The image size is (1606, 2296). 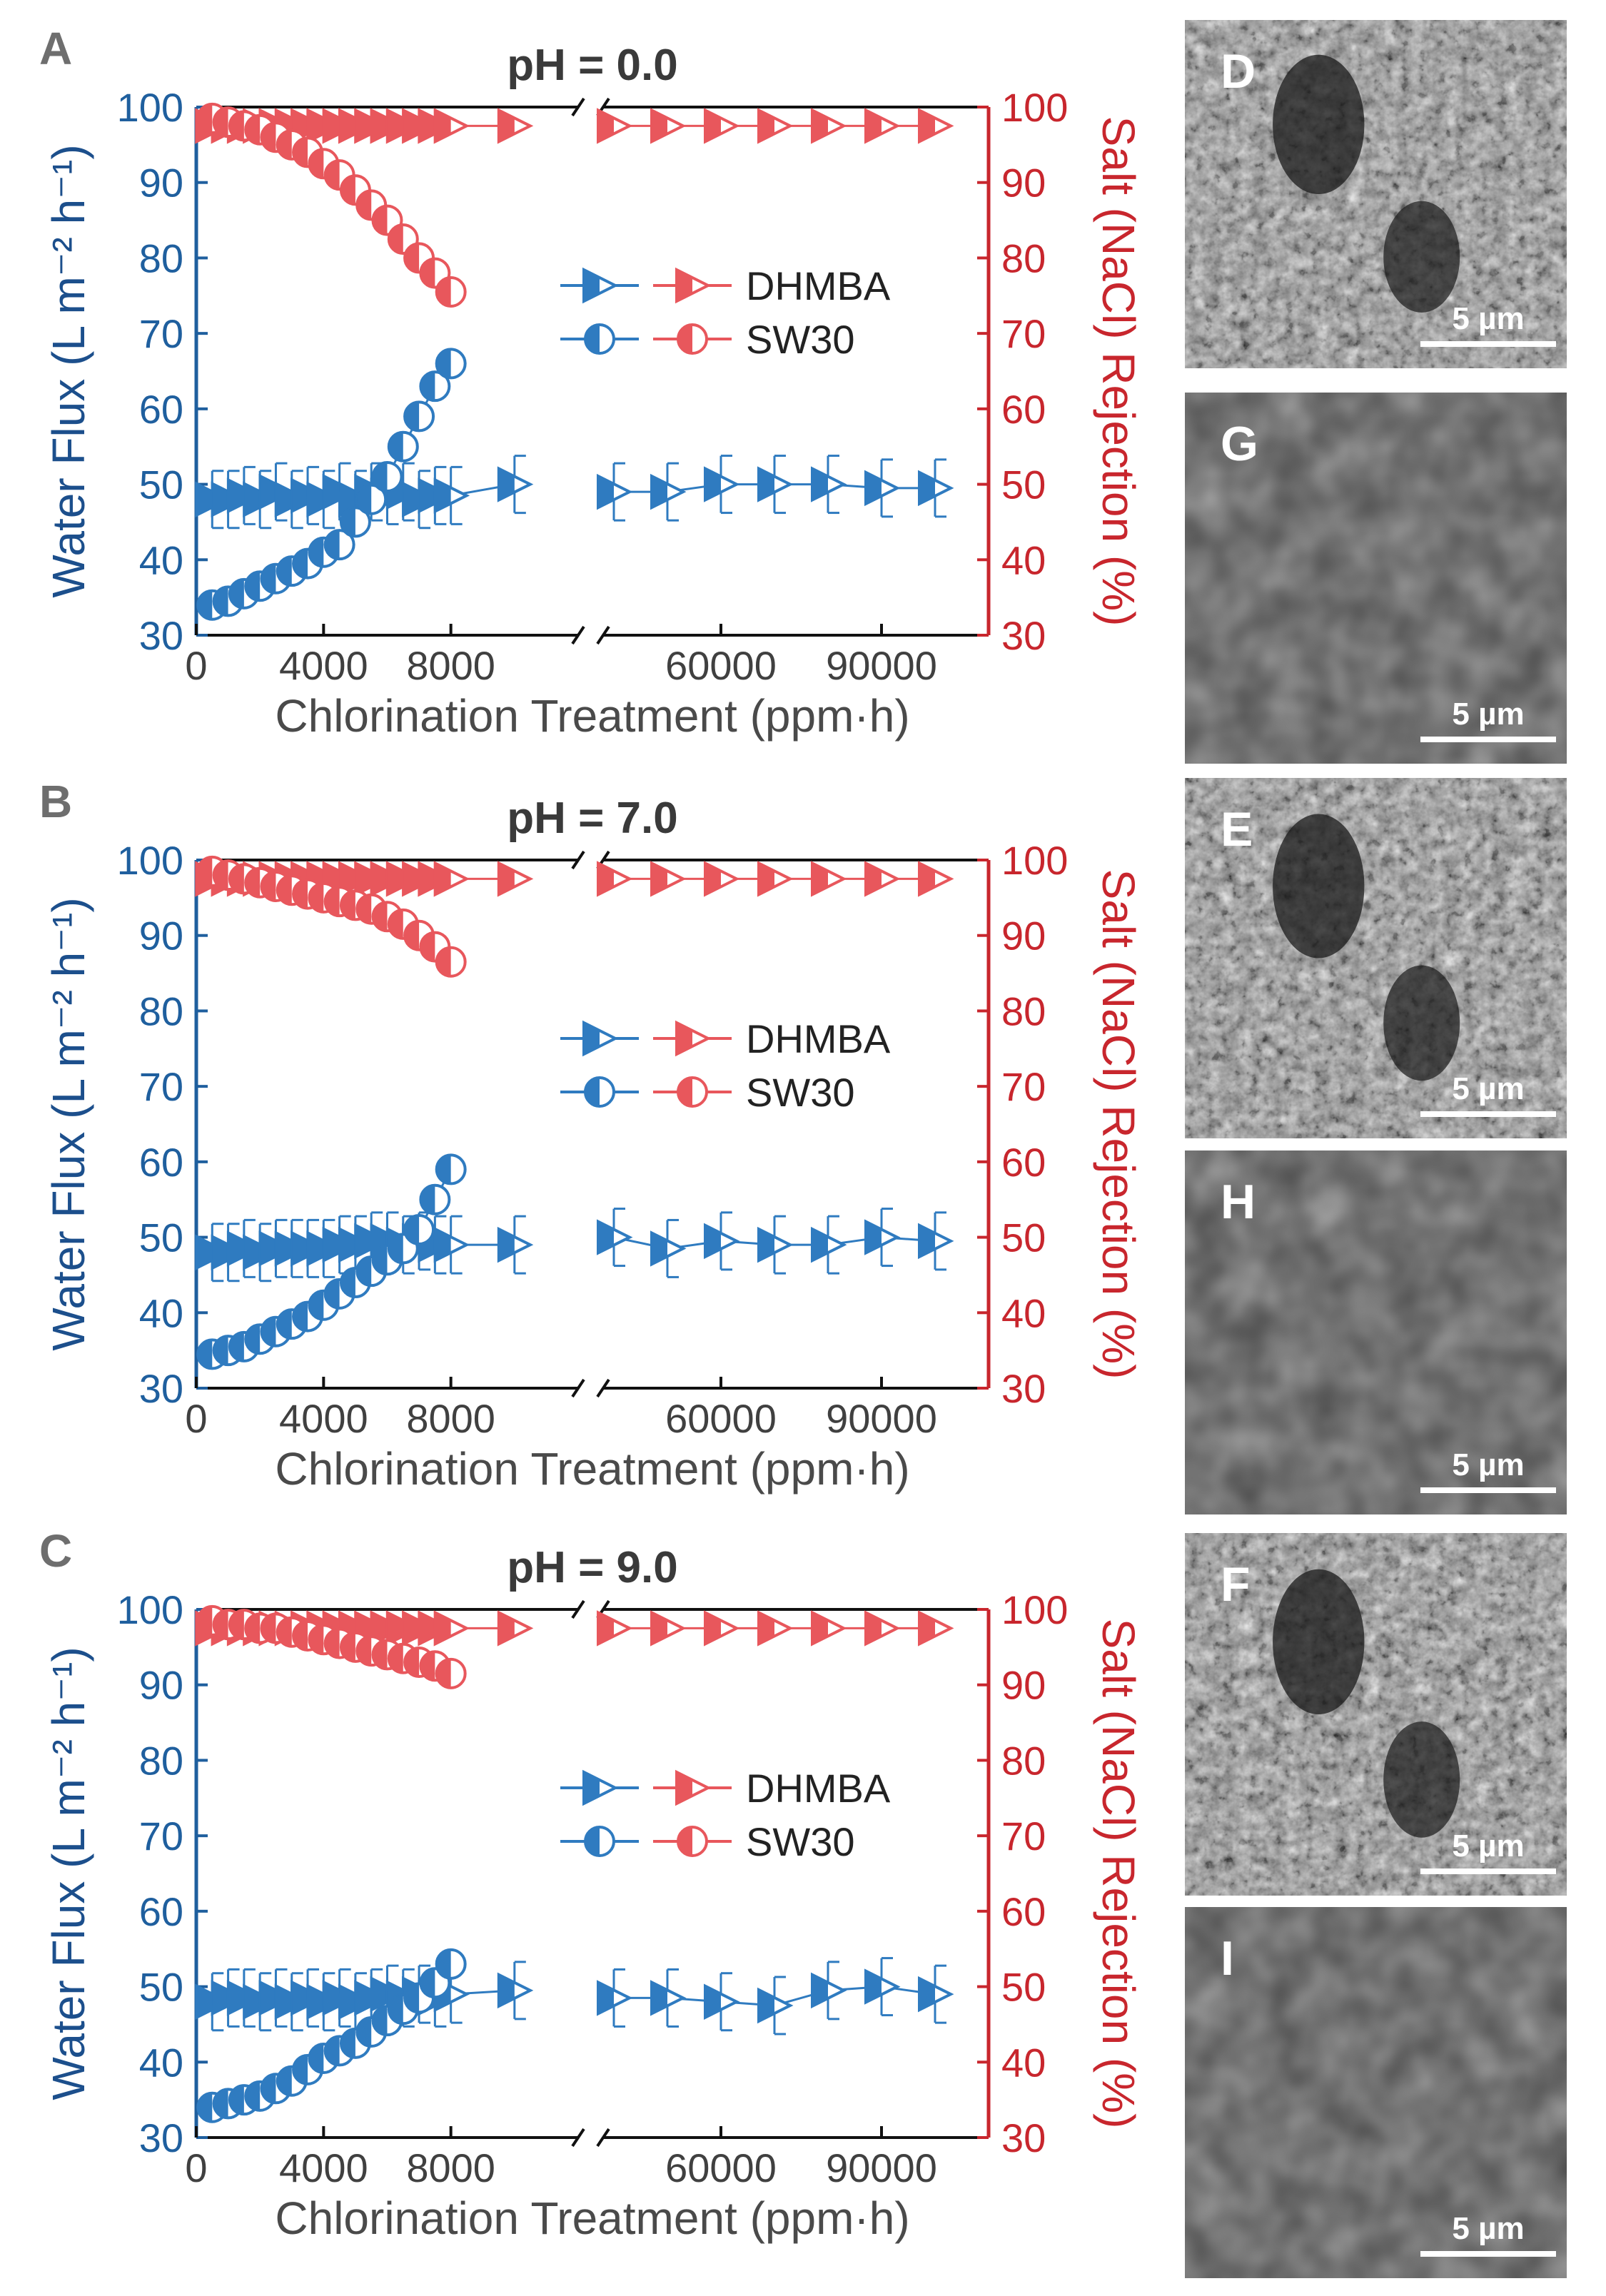 What do you see at coordinates (1023, 1836) in the screenshot?
I see `y-right-tick-label: 70` at bounding box center [1023, 1836].